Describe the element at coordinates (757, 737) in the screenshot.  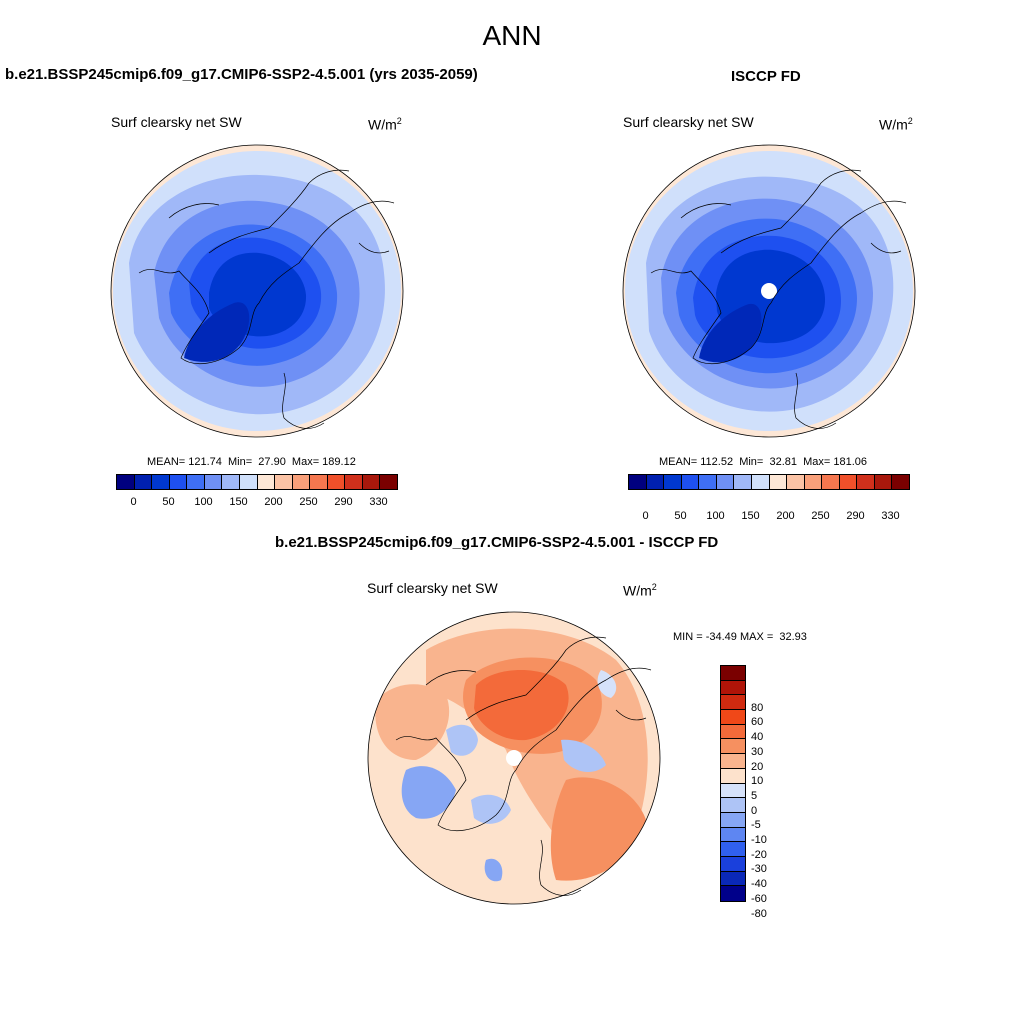
I see `diff-colorbar-tick-label: 40` at that location.